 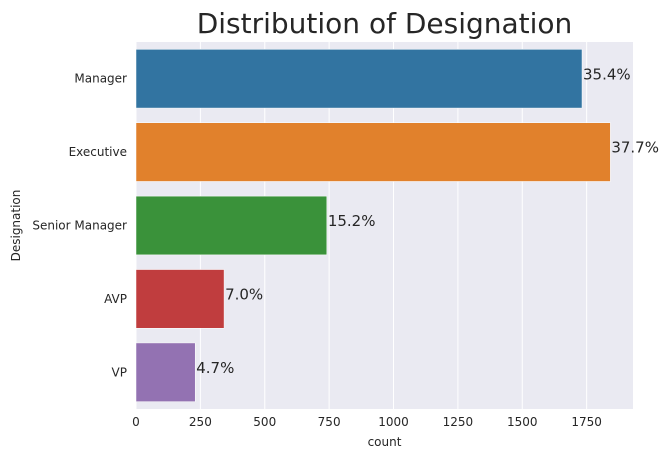 What do you see at coordinates (373, 152) in the screenshot?
I see `bar-executive` at bounding box center [373, 152].